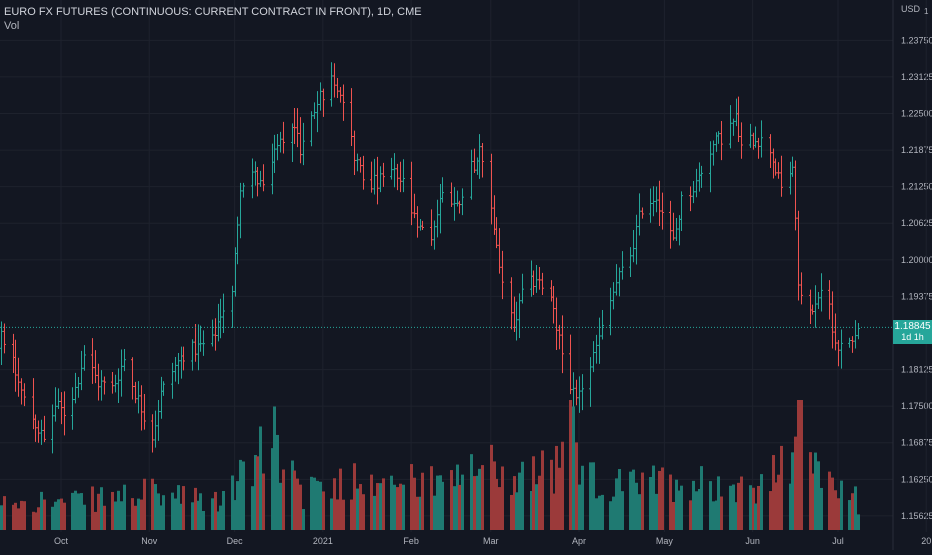 The width and height of the screenshot is (932, 555). I want to click on x-tick-label: Nov, so click(149, 541).